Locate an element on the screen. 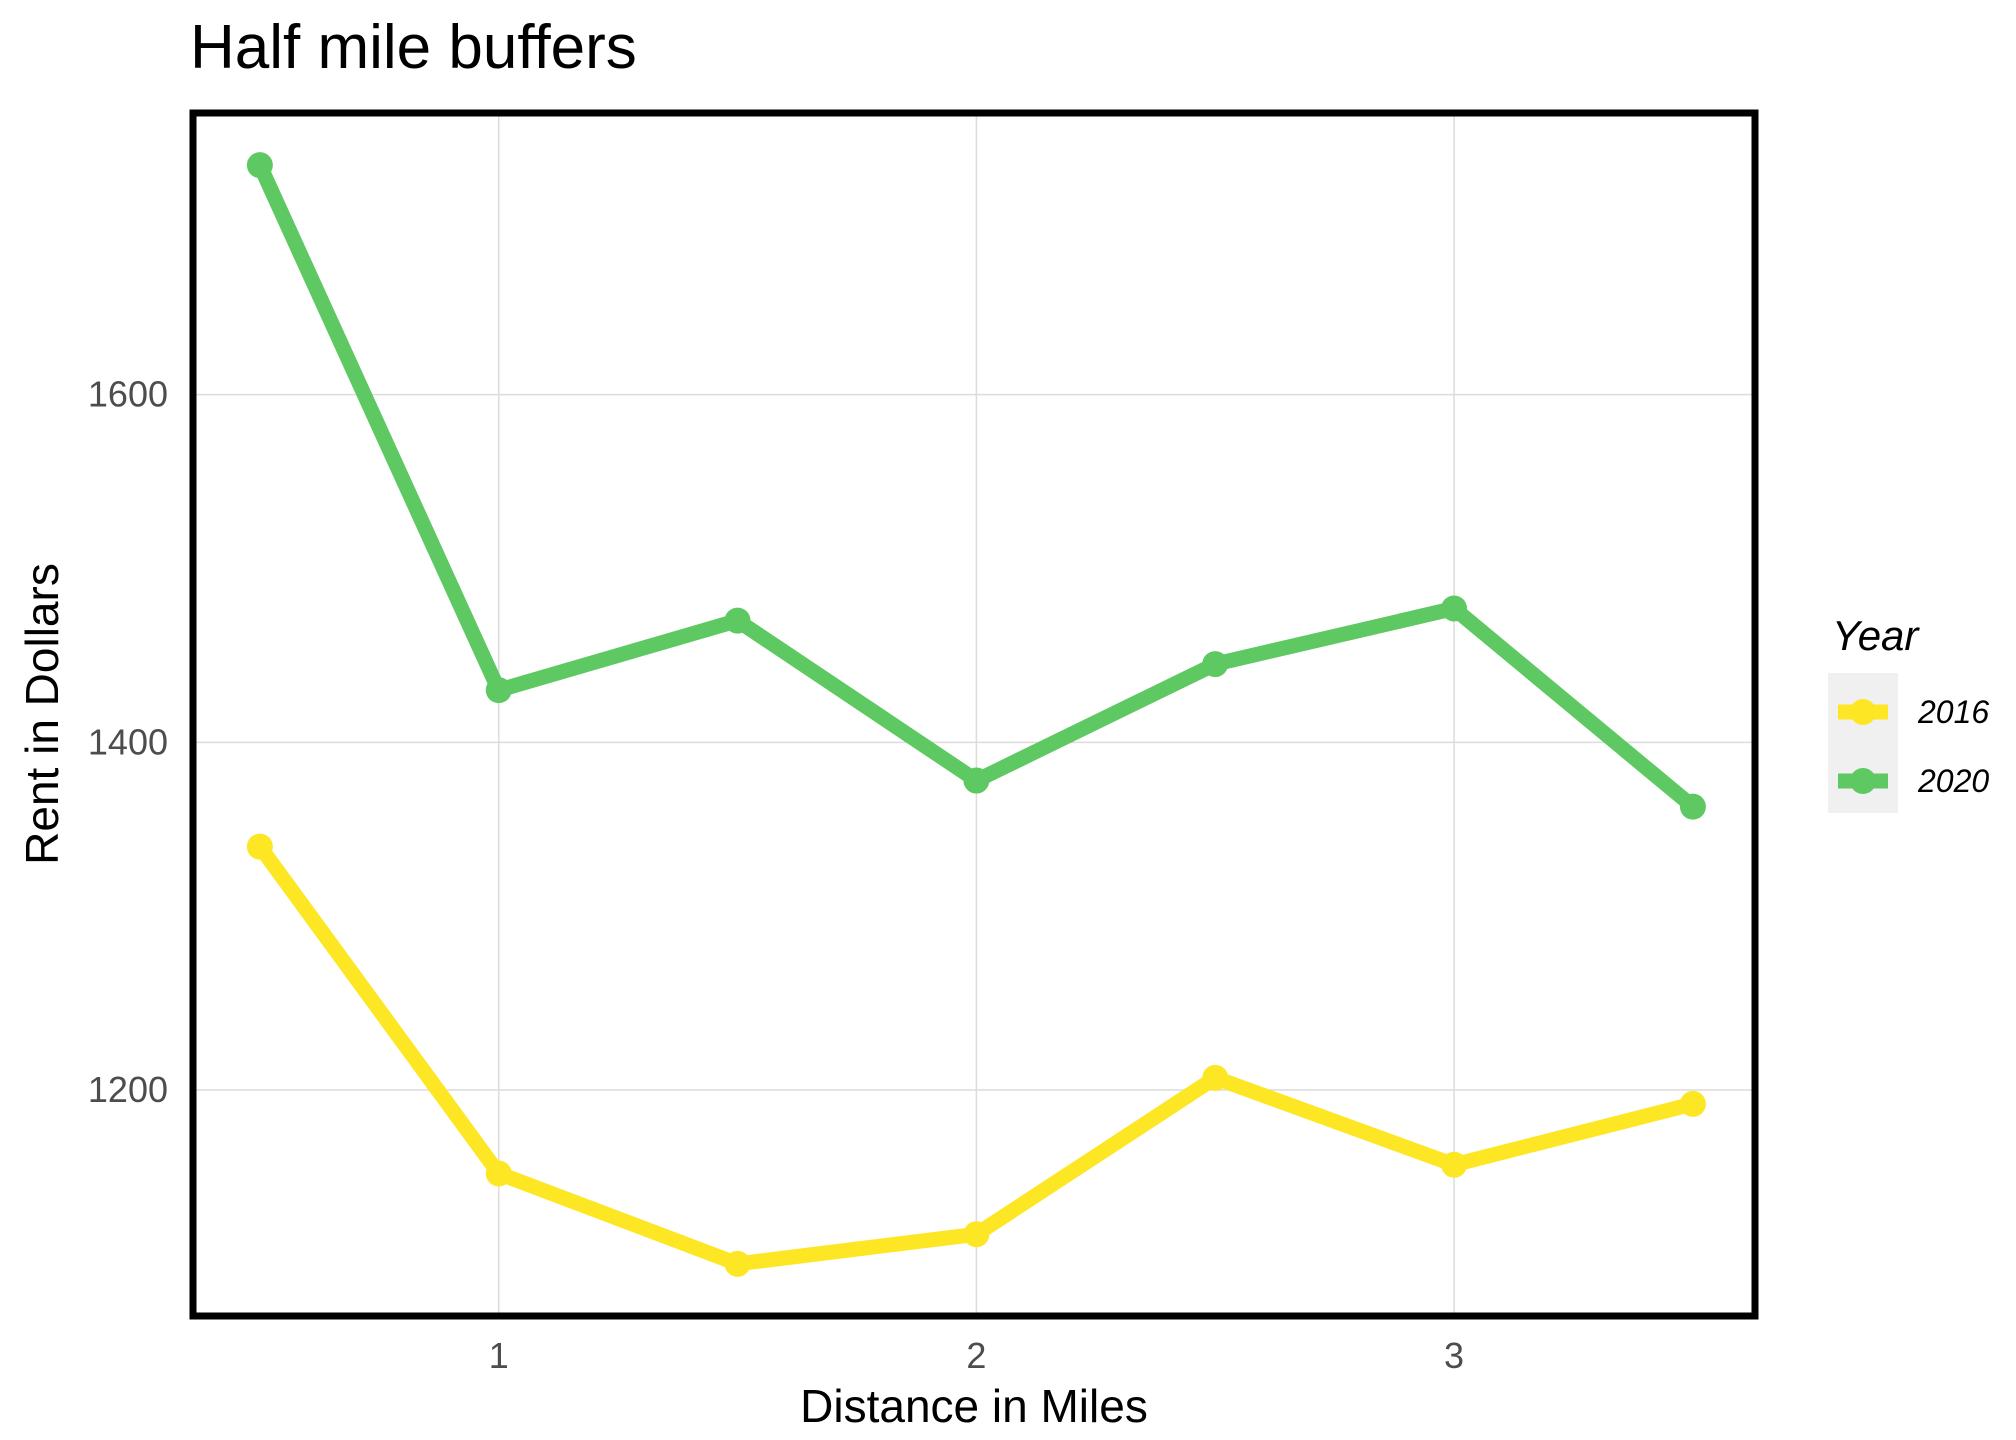  legend-items: 2016 2020 is located at coordinates (1913, 746).